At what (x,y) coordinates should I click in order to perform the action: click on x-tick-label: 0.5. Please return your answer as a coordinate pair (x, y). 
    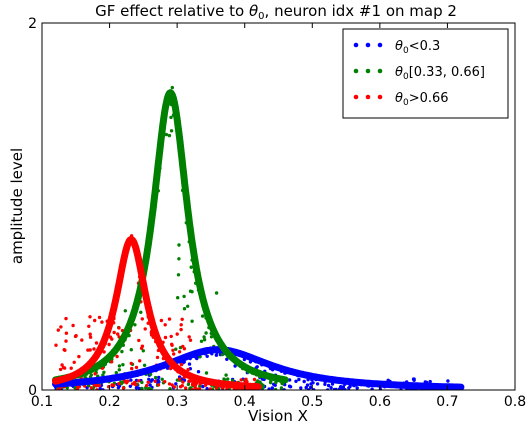
    Looking at the image, I should click on (312, 402).